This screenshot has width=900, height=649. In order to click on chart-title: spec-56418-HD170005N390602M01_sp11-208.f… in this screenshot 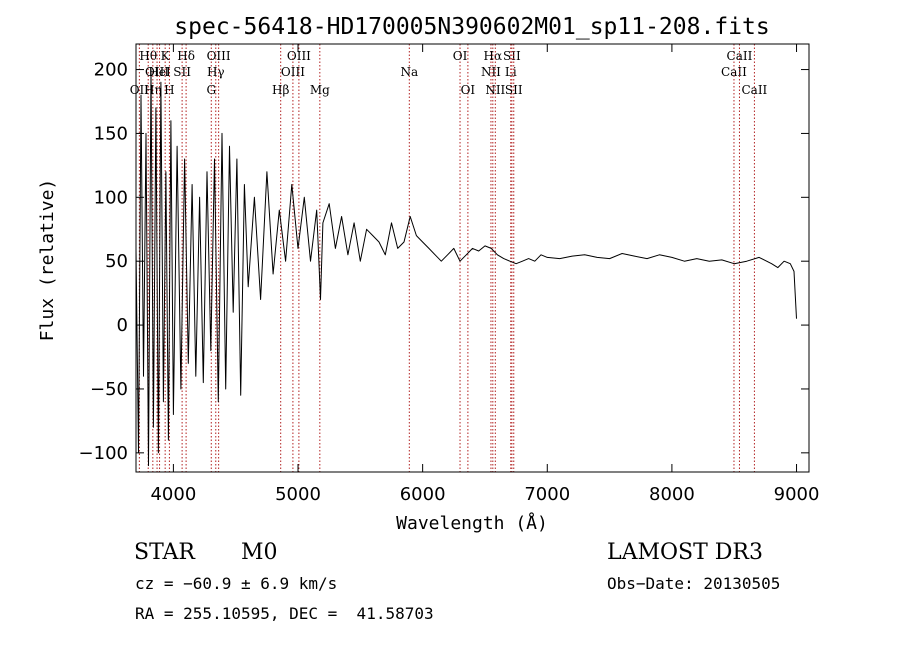, I will do `click(471, 27)`.